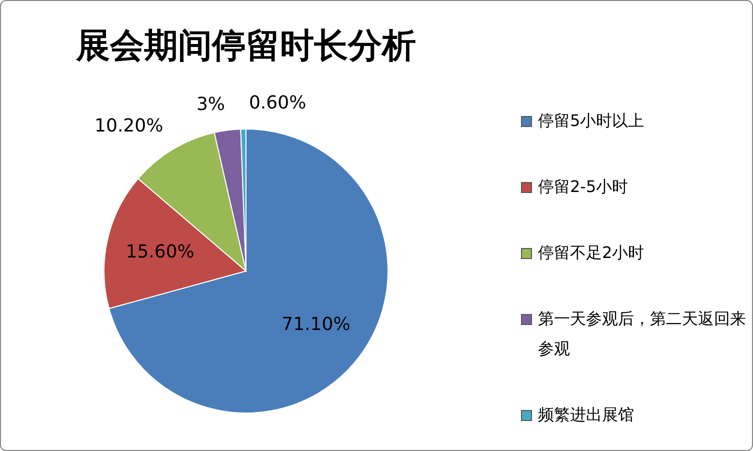 This screenshot has width=753, height=451. What do you see at coordinates (586, 415) in the screenshot?
I see `legend-label: 频繁进出展馆` at bounding box center [586, 415].